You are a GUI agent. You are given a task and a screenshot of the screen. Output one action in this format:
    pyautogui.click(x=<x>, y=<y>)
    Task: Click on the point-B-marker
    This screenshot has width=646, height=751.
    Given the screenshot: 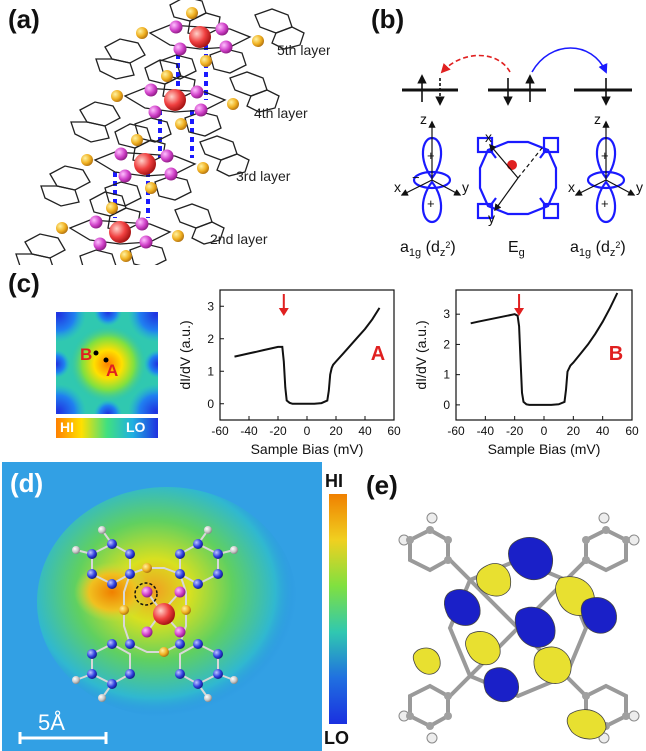 What is the action you would take?
    pyautogui.click(x=96, y=353)
    